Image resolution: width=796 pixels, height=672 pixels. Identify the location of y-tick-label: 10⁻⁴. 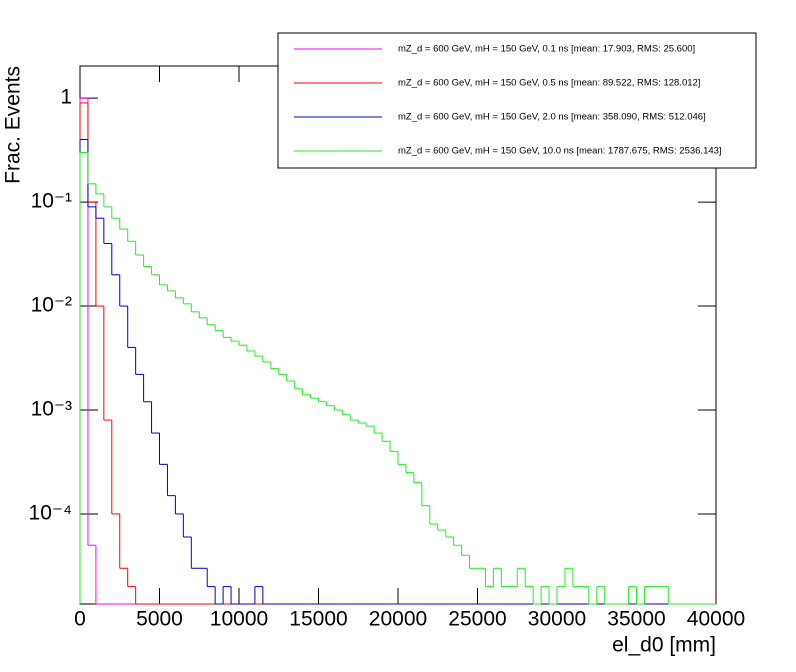
(50, 512).